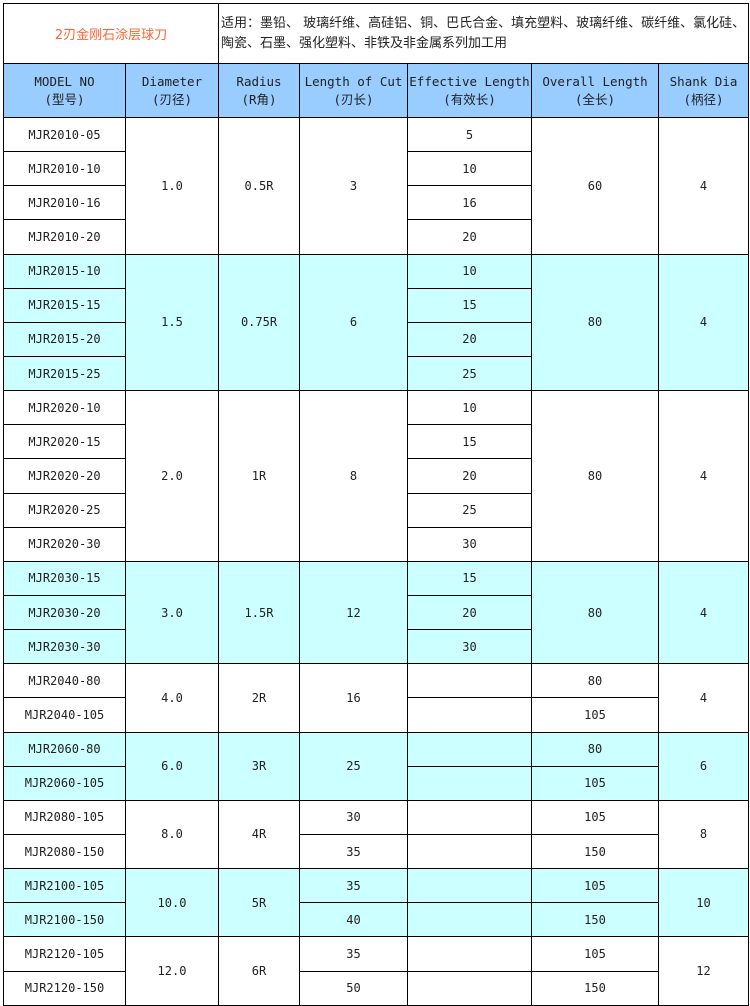 The width and height of the screenshot is (750, 1006). Describe the element at coordinates (64, 271) in the screenshot. I see `model-cell: MJR2015-10` at that location.